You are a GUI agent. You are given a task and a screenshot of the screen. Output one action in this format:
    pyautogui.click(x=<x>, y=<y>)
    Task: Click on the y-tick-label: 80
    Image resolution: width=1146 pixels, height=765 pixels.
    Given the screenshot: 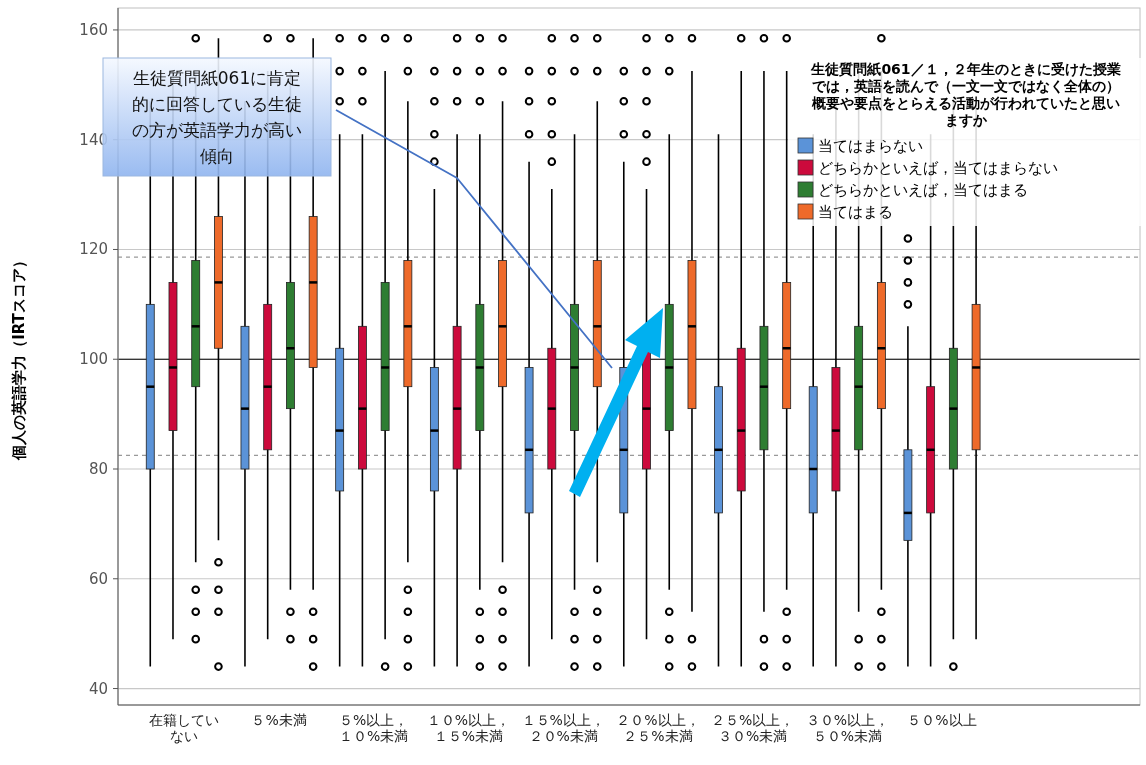 What is the action you would take?
    pyautogui.click(x=98, y=469)
    